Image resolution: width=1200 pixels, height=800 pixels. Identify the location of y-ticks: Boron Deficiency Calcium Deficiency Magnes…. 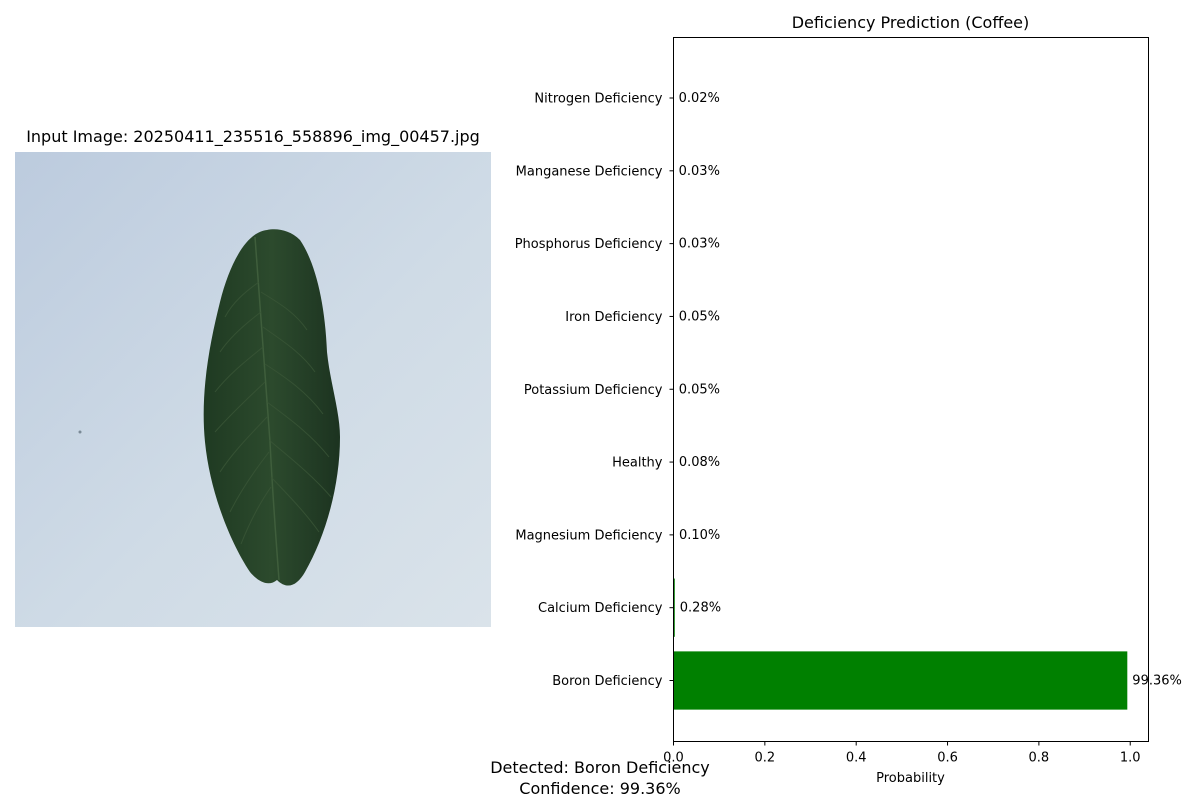
(594, 390).